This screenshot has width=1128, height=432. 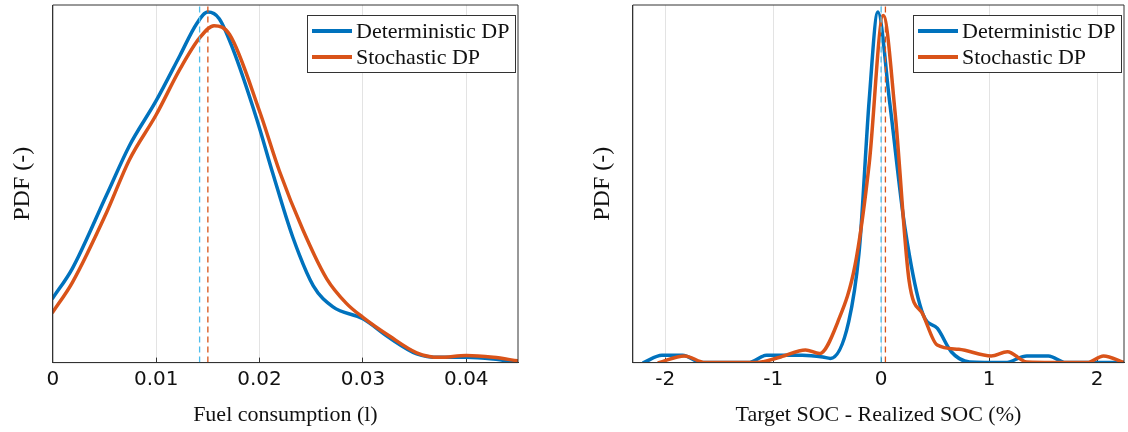 I want to click on x-tick-label: 1, so click(x=989, y=377).